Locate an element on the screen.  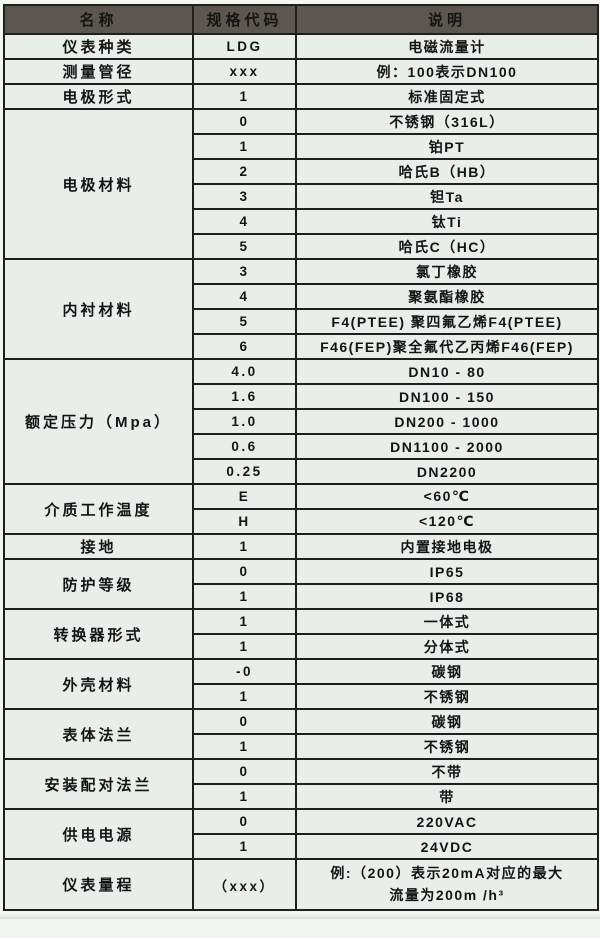
spec-row: 6 F46(FEP)聚全氟代乙丙烯F46(FEP) is located at coordinates (301, 346).